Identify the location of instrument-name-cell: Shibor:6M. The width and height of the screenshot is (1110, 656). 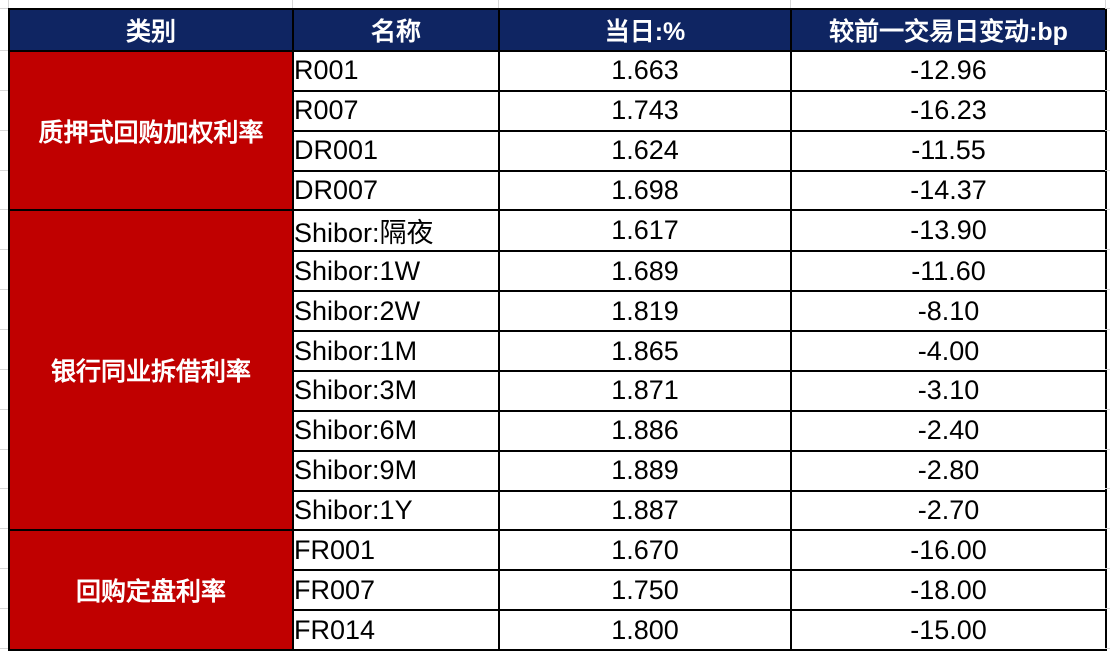
(396, 430).